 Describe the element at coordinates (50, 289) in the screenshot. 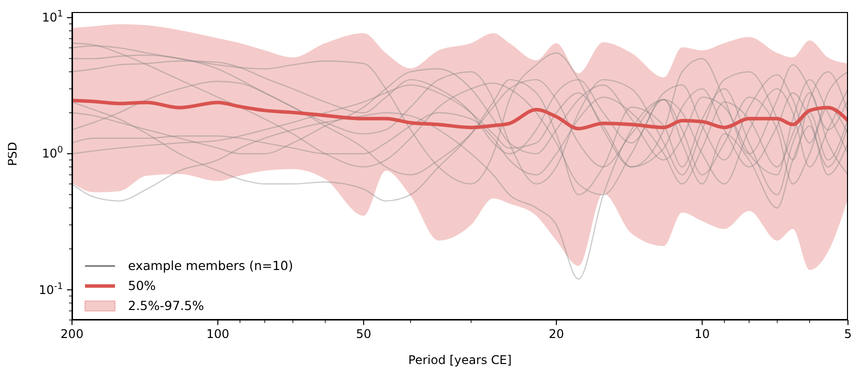

I see `y-tick-label: 10$^{-1}$` at that location.